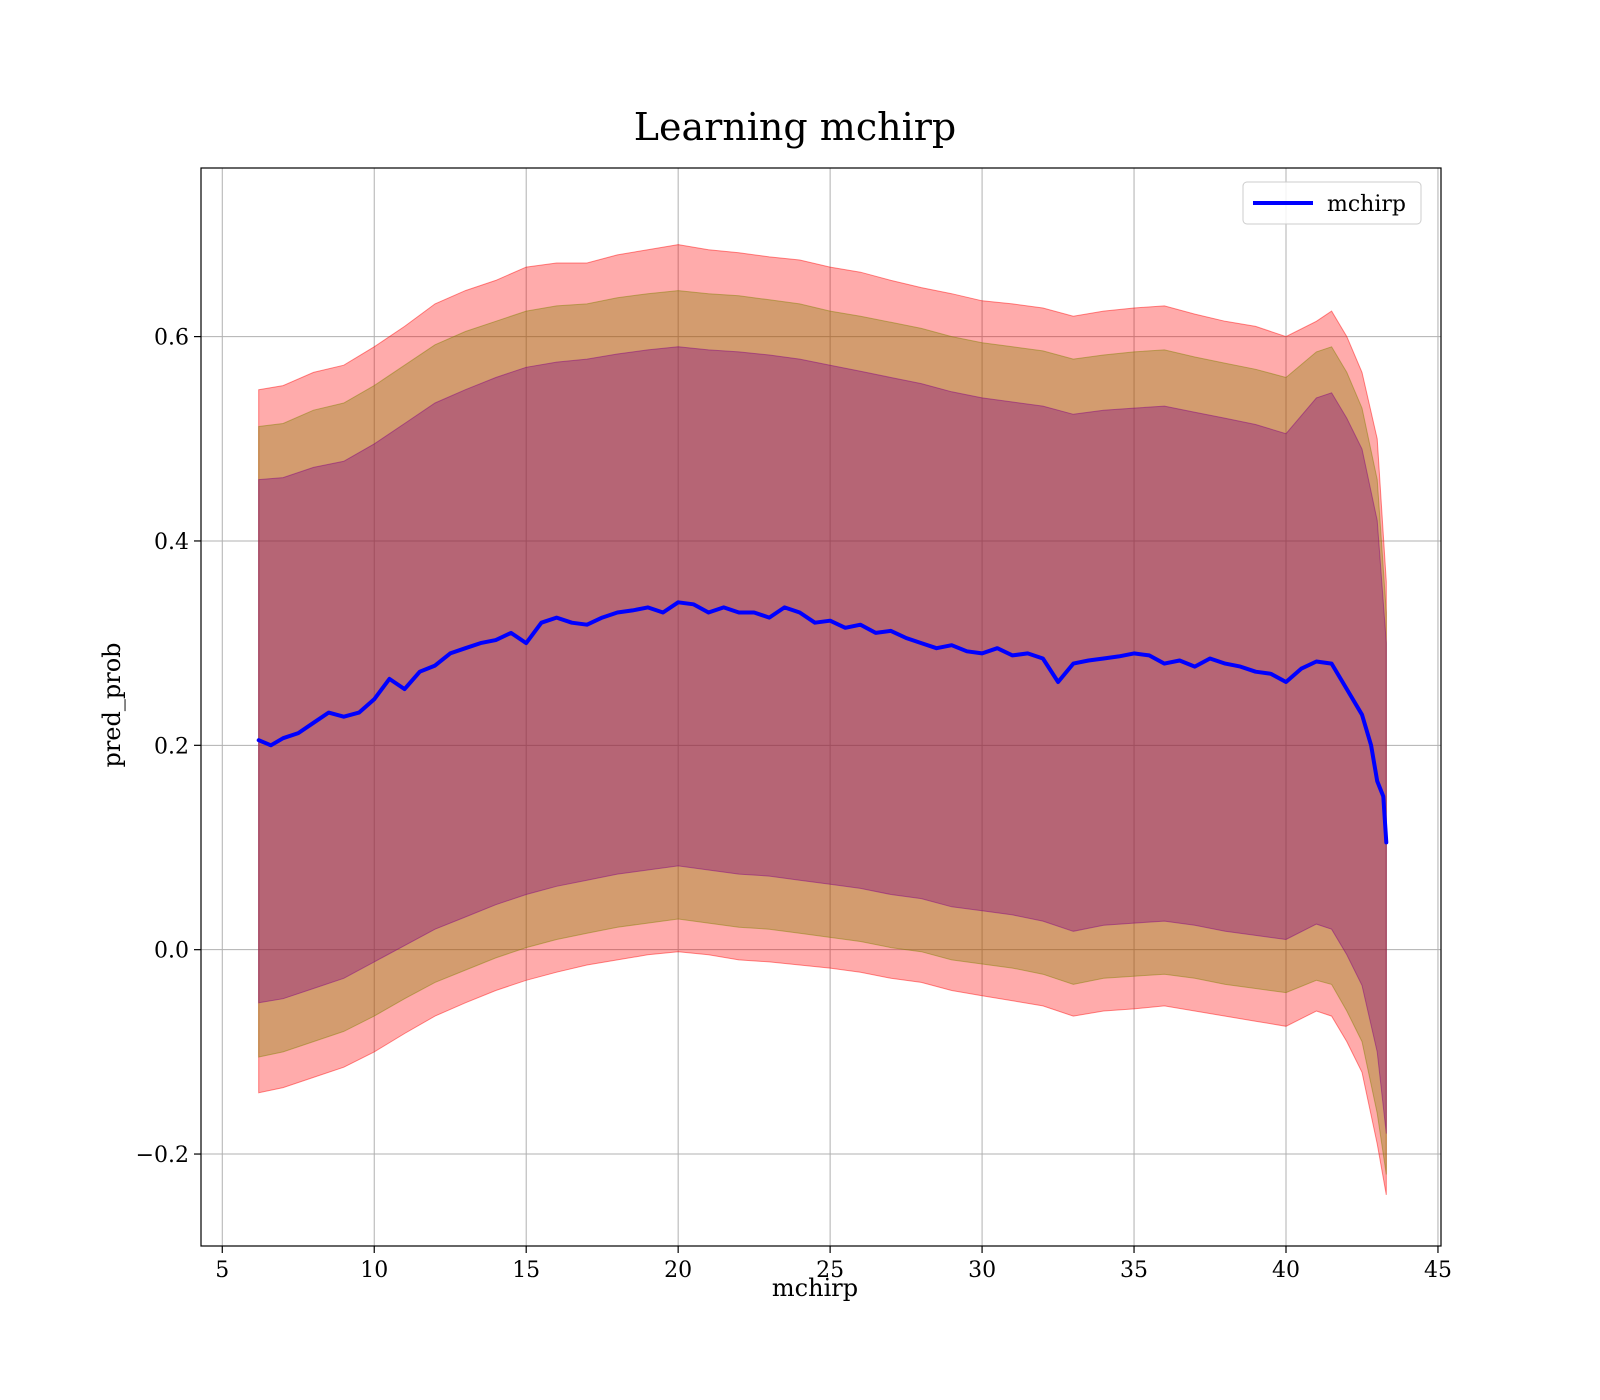  Describe the element at coordinates (162, 1155) in the screenshot. I see `y-tick-label: −0.2` at that location.